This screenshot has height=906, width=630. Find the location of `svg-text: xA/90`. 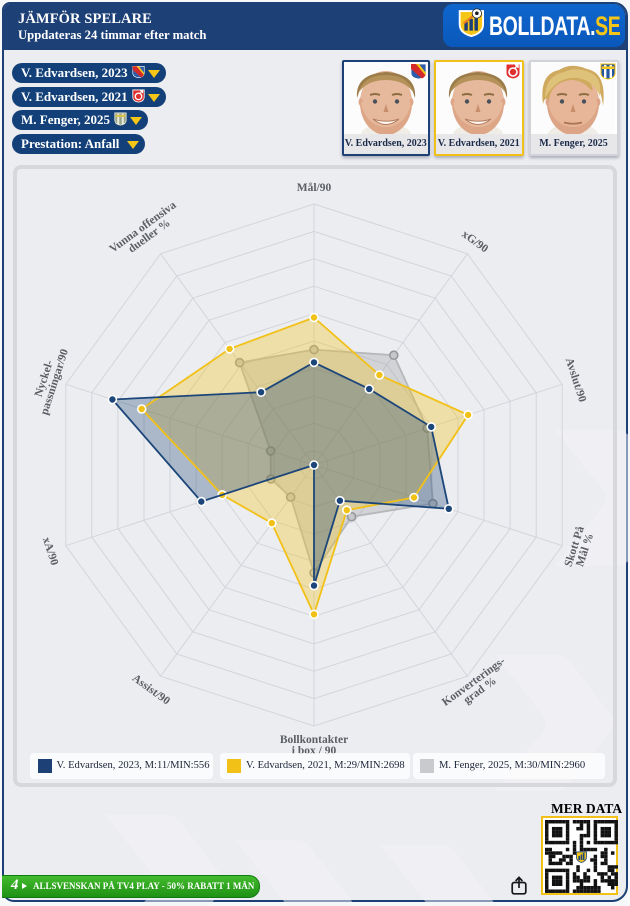

svg-text: xA/90 is located at coordinates (50, 551).